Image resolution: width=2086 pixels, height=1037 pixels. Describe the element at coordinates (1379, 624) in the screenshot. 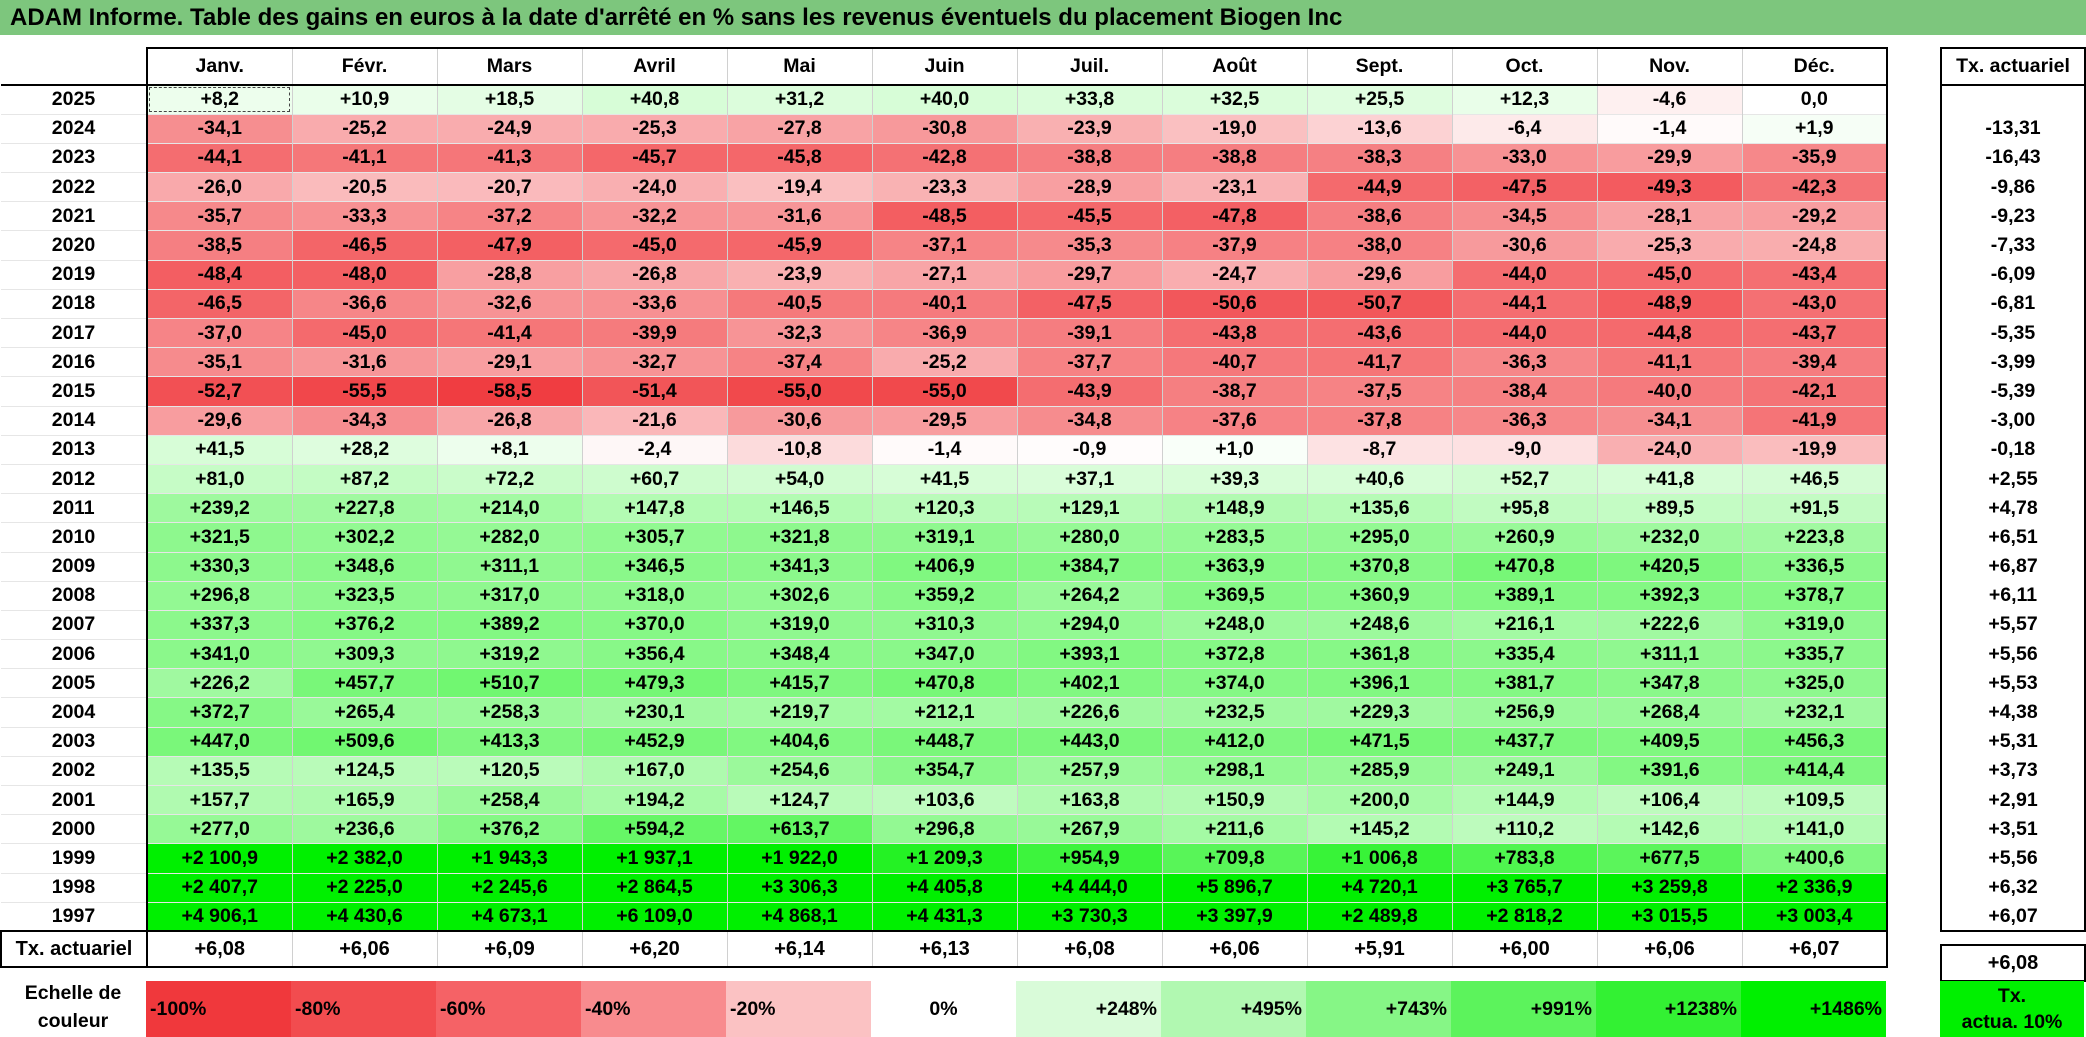

I see `gain-cell: +248,6` at that location.